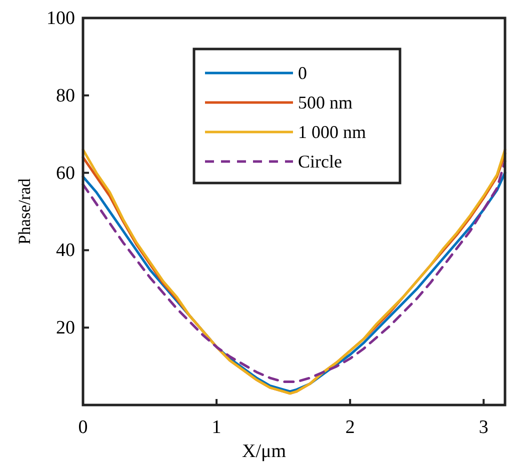 This screenshot has width=507, height=465. What do you see at coordinates (60, 18) in the screenshot?
I see `y-tick-label: 100` at bounding box center [60, 18].